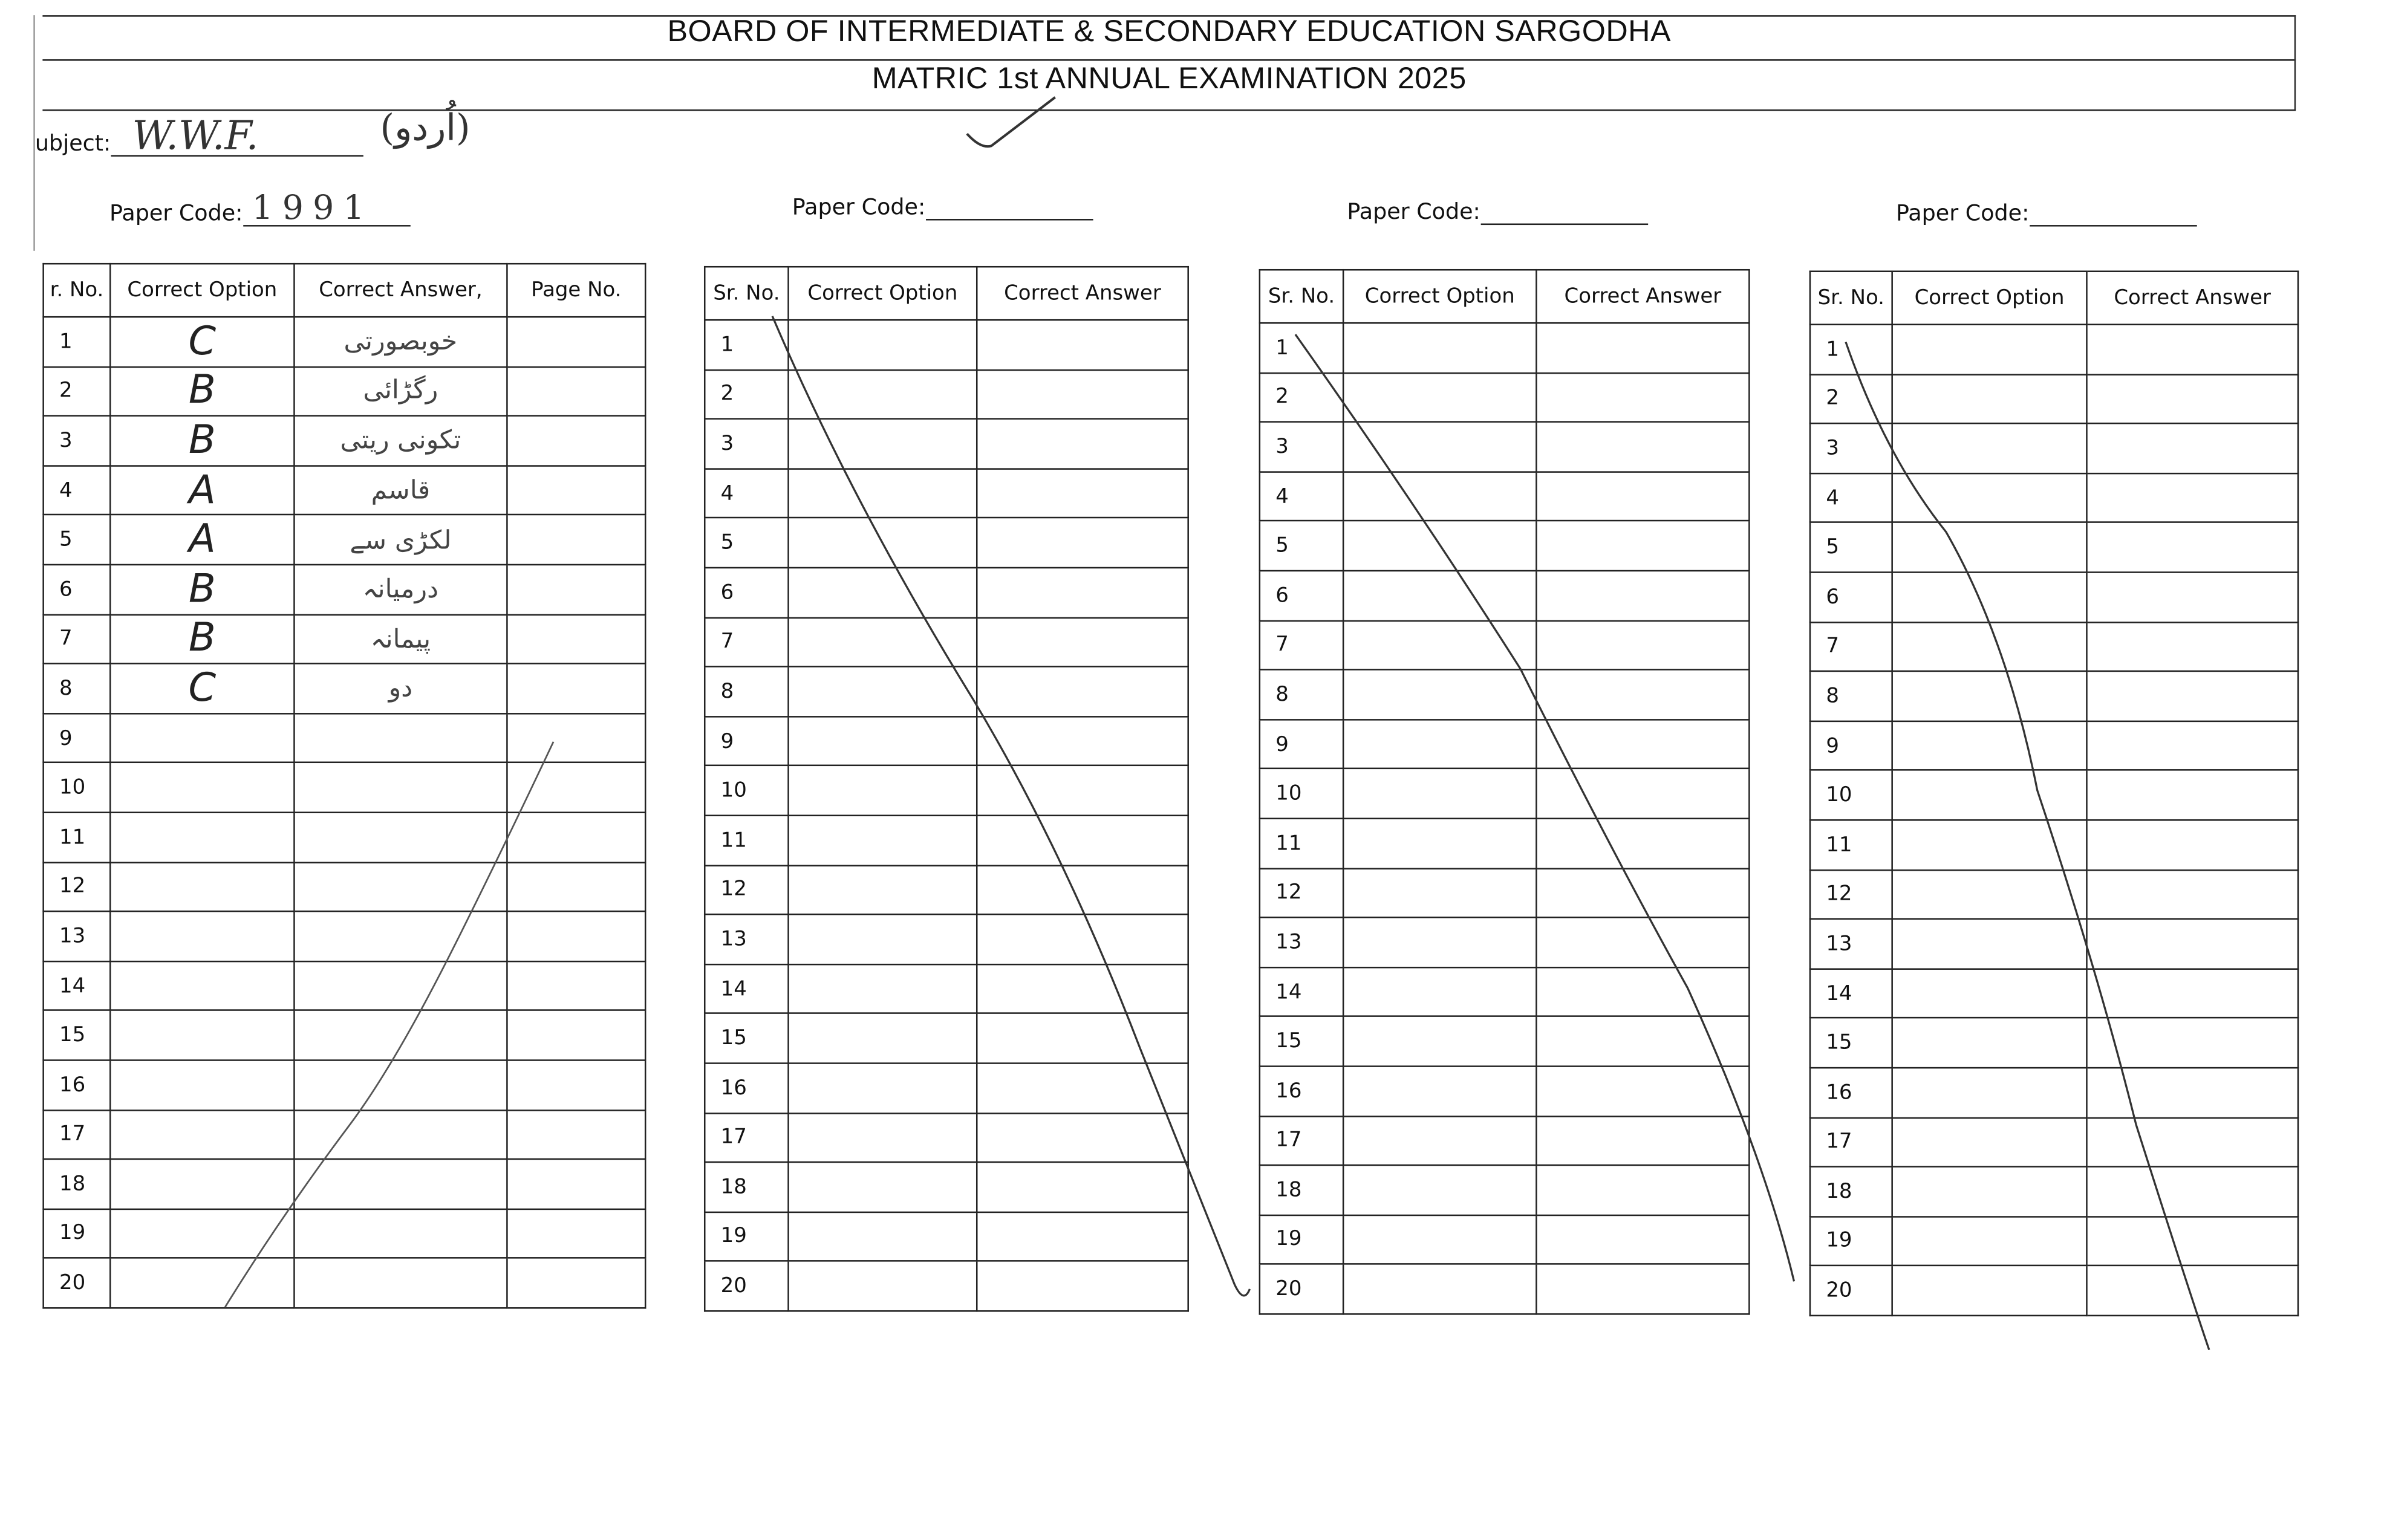  What do you see at coordinates (746, 1187) in the screenshot?
I see `serial-number: 18` at bounding box center [746, 1187].